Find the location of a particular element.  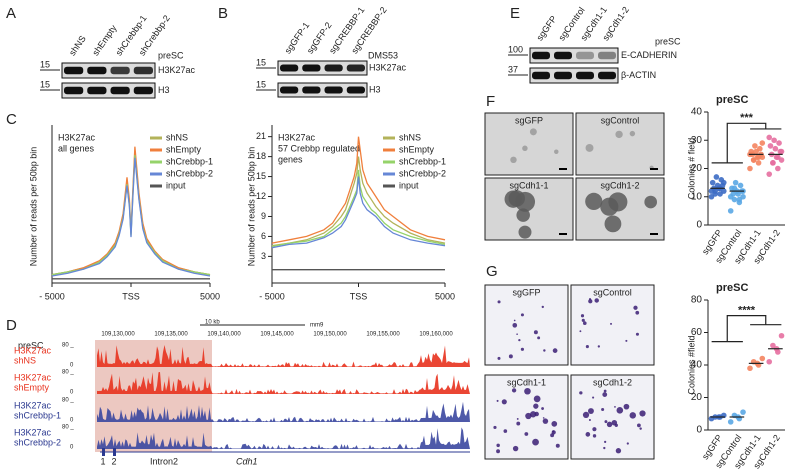

lane-label: sgGFP is located at coordinates (546, 28).